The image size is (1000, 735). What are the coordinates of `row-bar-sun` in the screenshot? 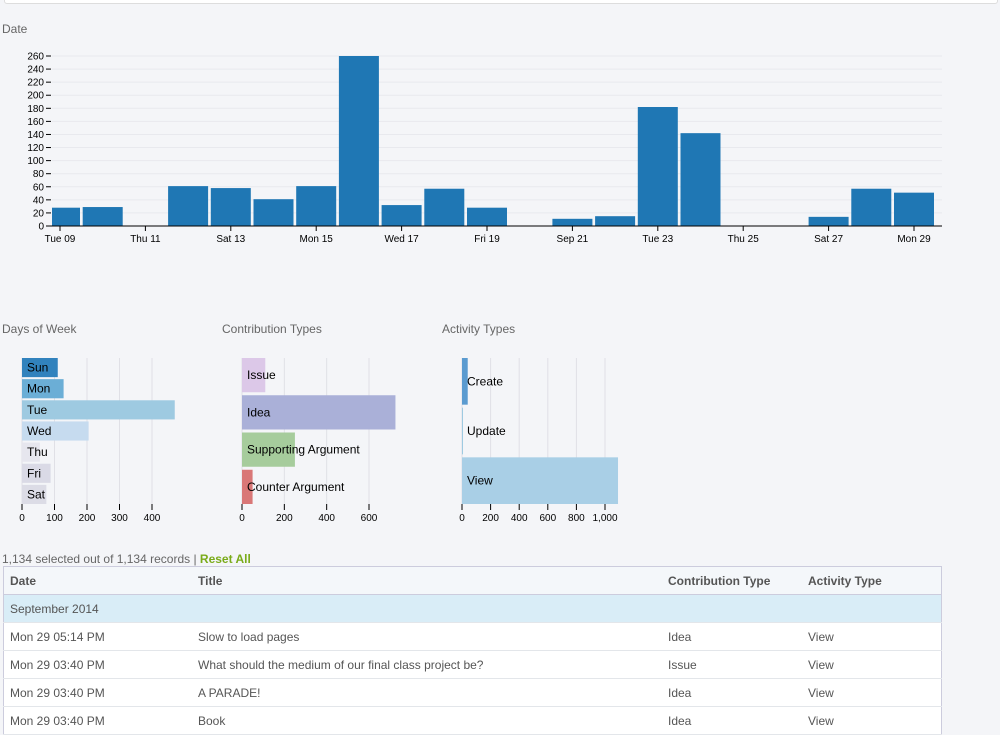 It's located at (40, 368).